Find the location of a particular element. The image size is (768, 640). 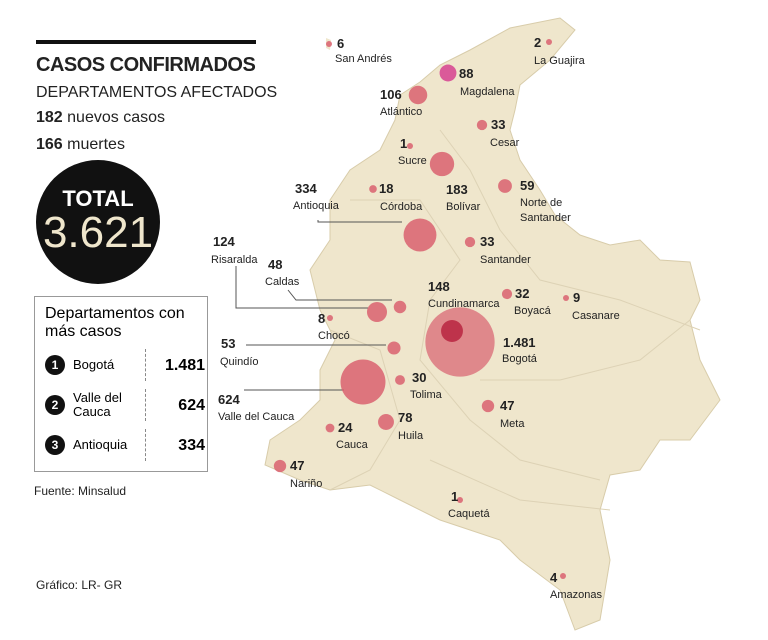

rank: 3 is located at coordinates (55, 445).